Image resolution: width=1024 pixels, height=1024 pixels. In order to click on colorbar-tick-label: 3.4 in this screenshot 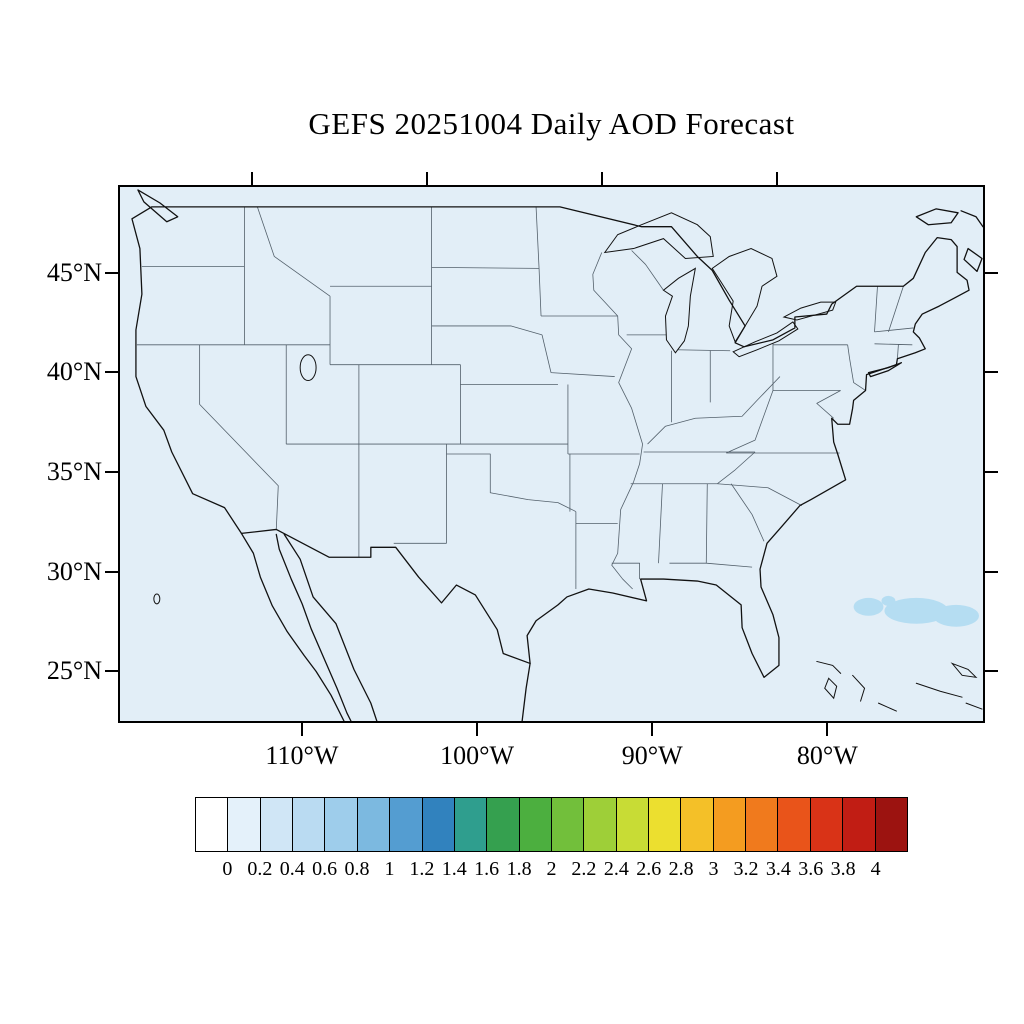, I will do `click(778, 869)`.